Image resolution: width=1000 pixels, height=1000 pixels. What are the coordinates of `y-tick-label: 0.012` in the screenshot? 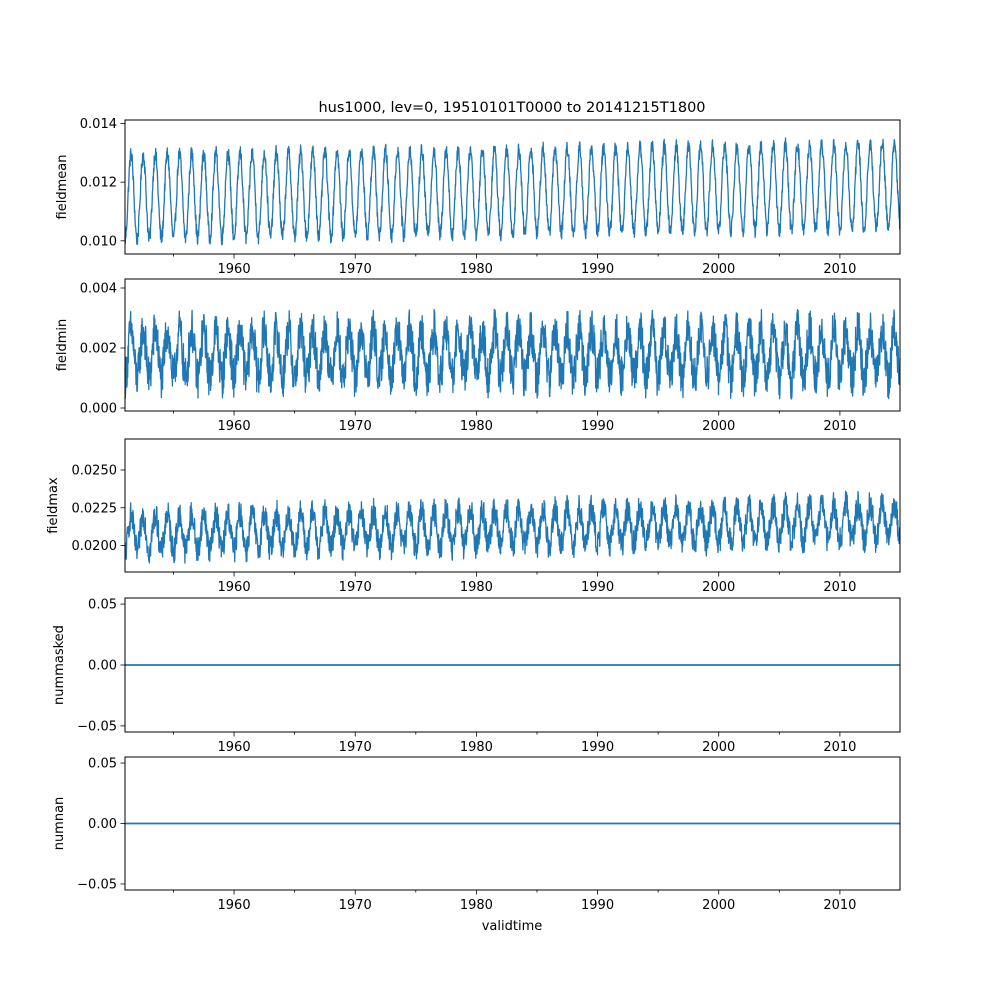 It's located at (98, 183).